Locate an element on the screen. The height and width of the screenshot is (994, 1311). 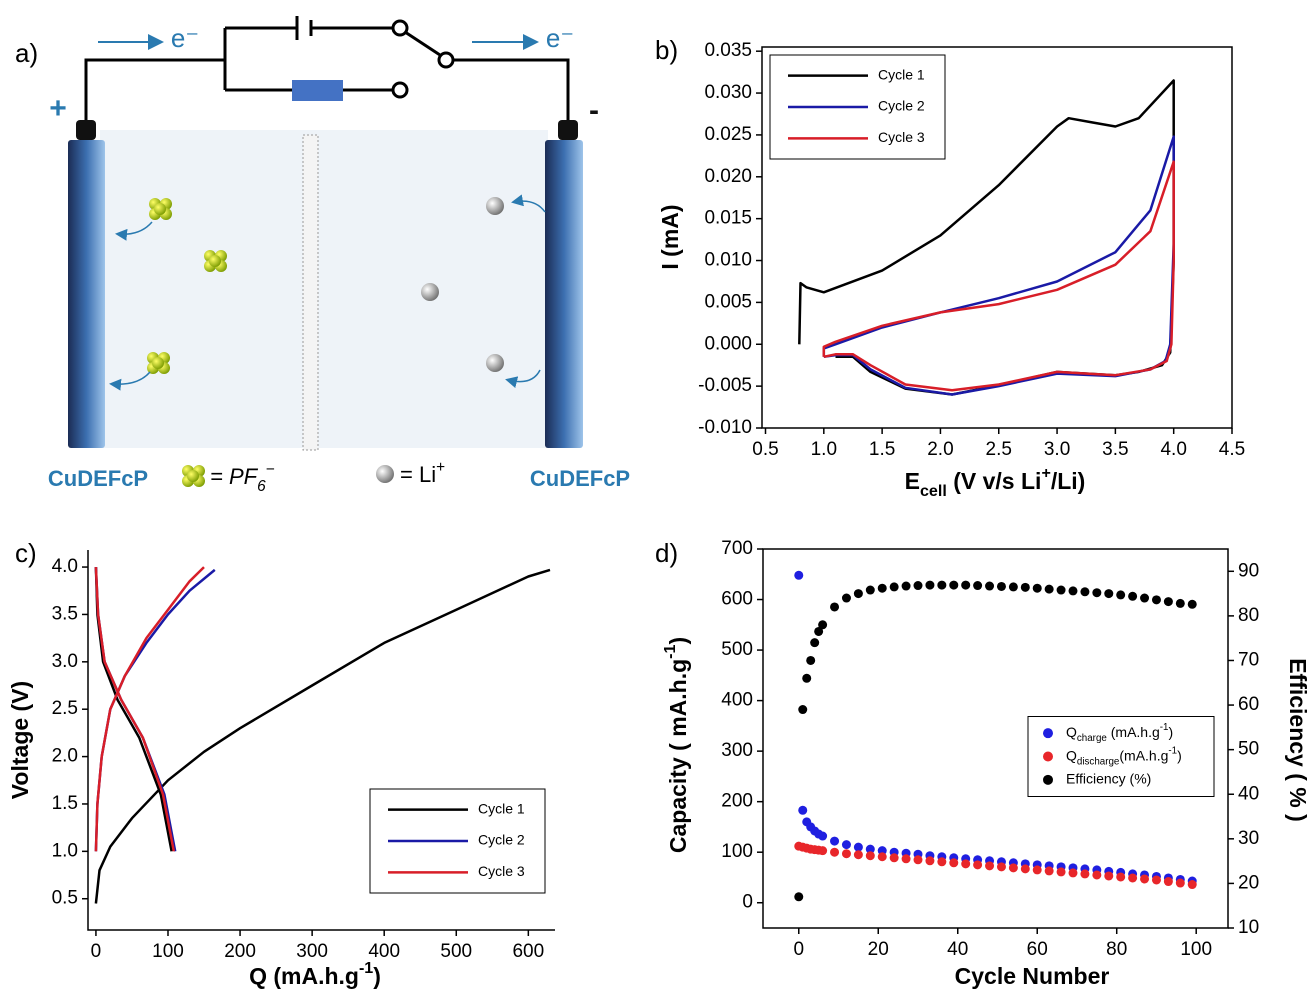
y-tick-label: 0.5 is located at coordinates (65, 898).